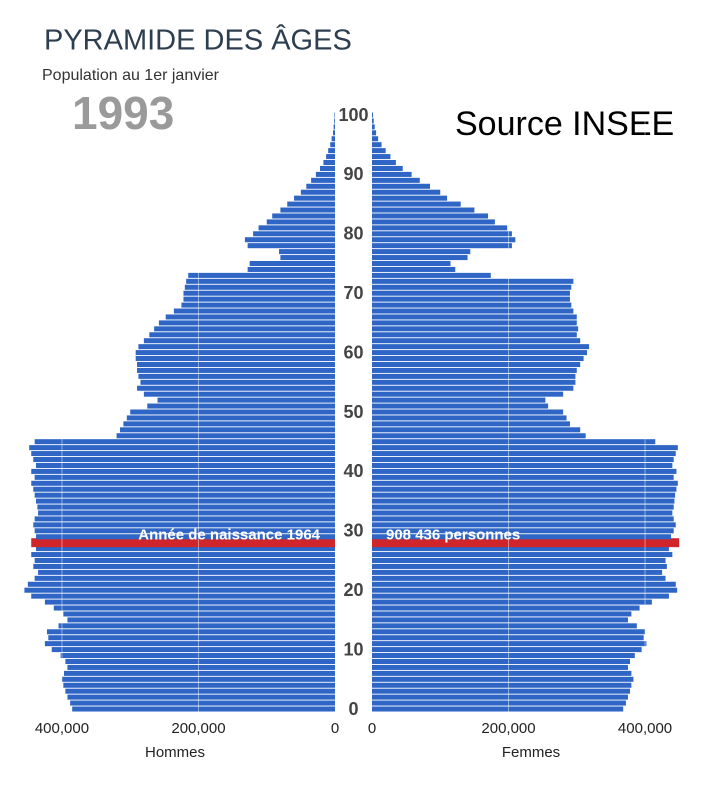 The height and width of the screenshot is (786, 720). Describe the element at coordinates (131, 75) in the screenshot. I see `chart-subtitle: Population au 1er janvier` at that location.